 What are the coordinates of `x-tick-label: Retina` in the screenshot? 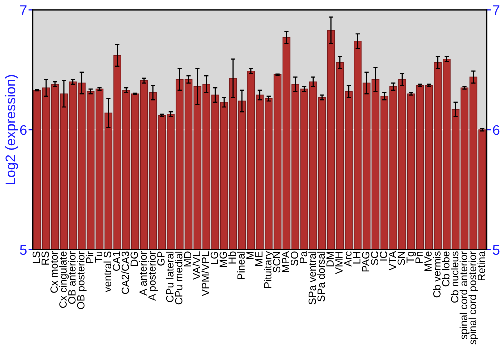 It's located at (482, 266).